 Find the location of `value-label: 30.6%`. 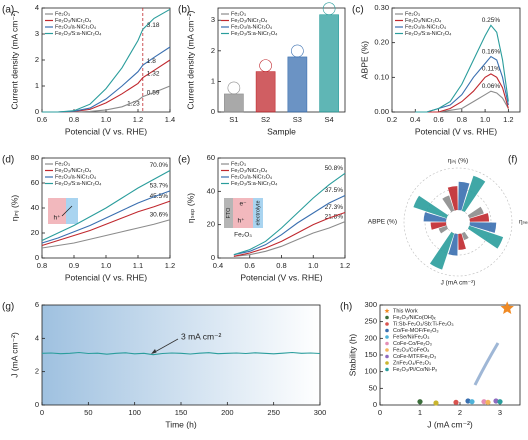

value-label: 30.6% is located at coordinates (159, 214).